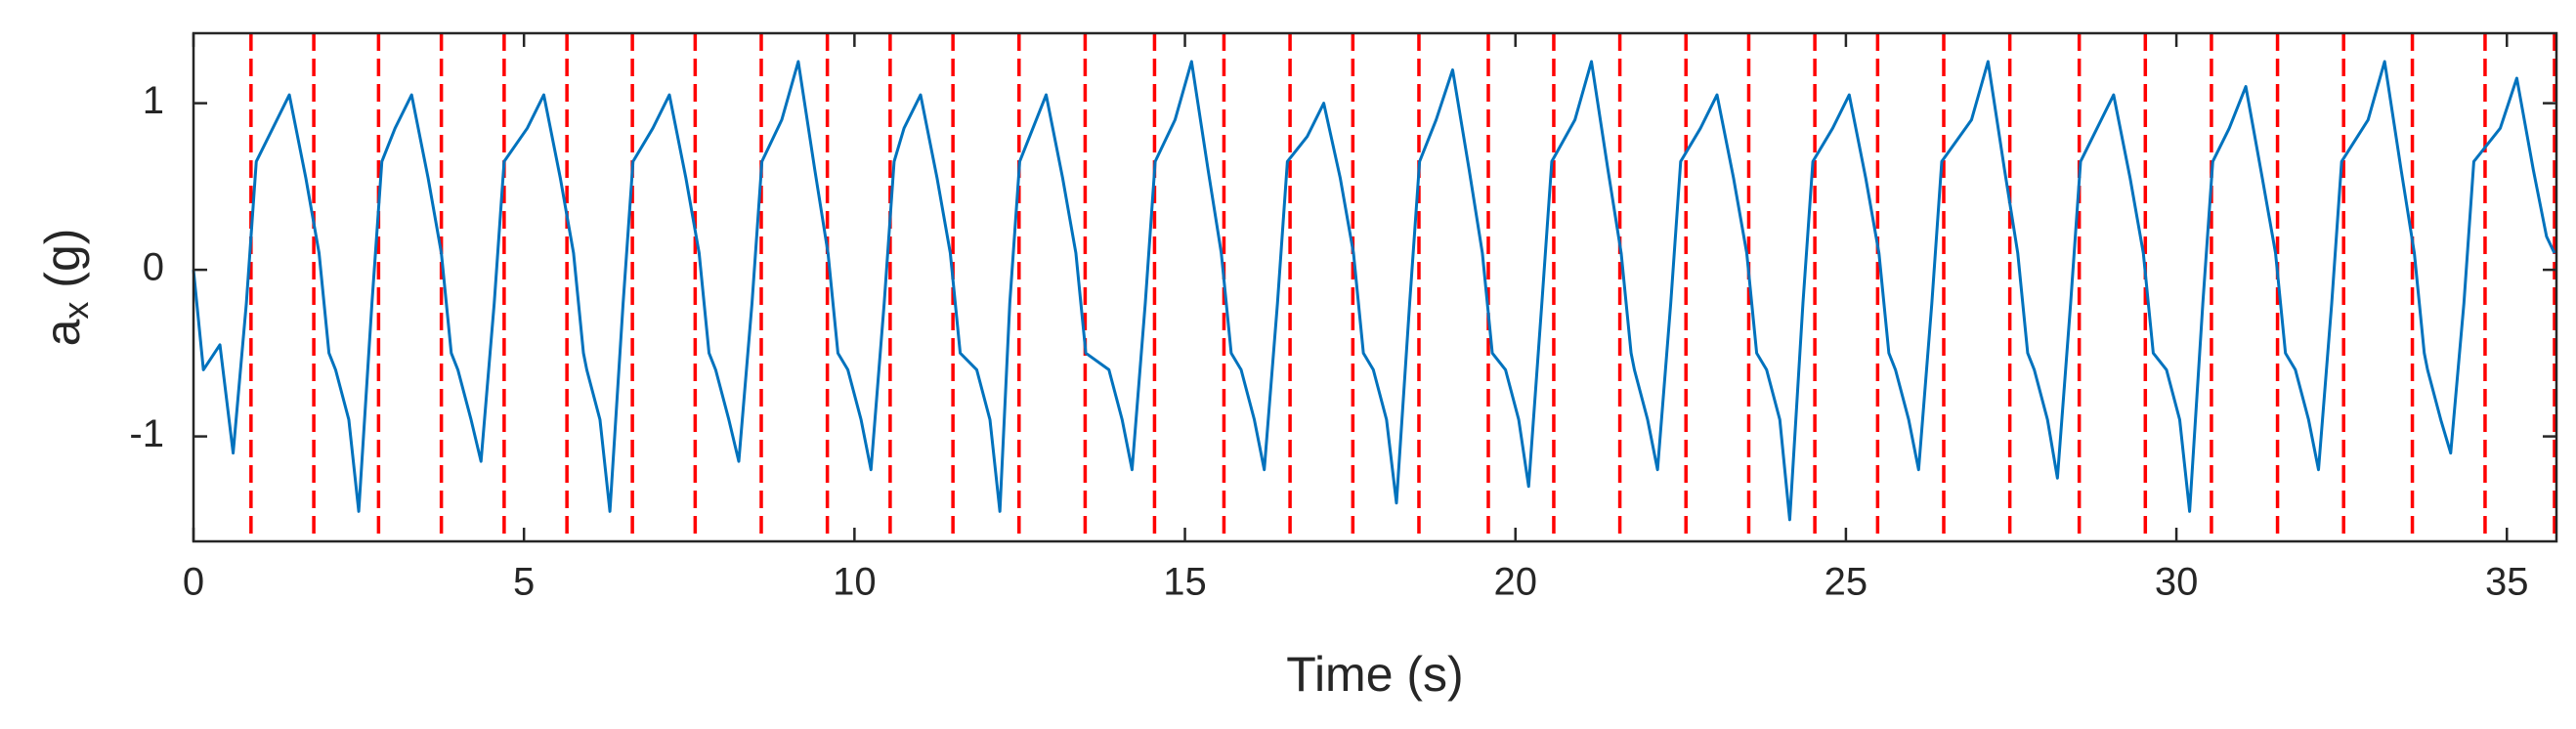  What do you see at coordinates (146, 433) in the screenshot?
I see `y-tick-label: -1` at bounding box center [146, 433].